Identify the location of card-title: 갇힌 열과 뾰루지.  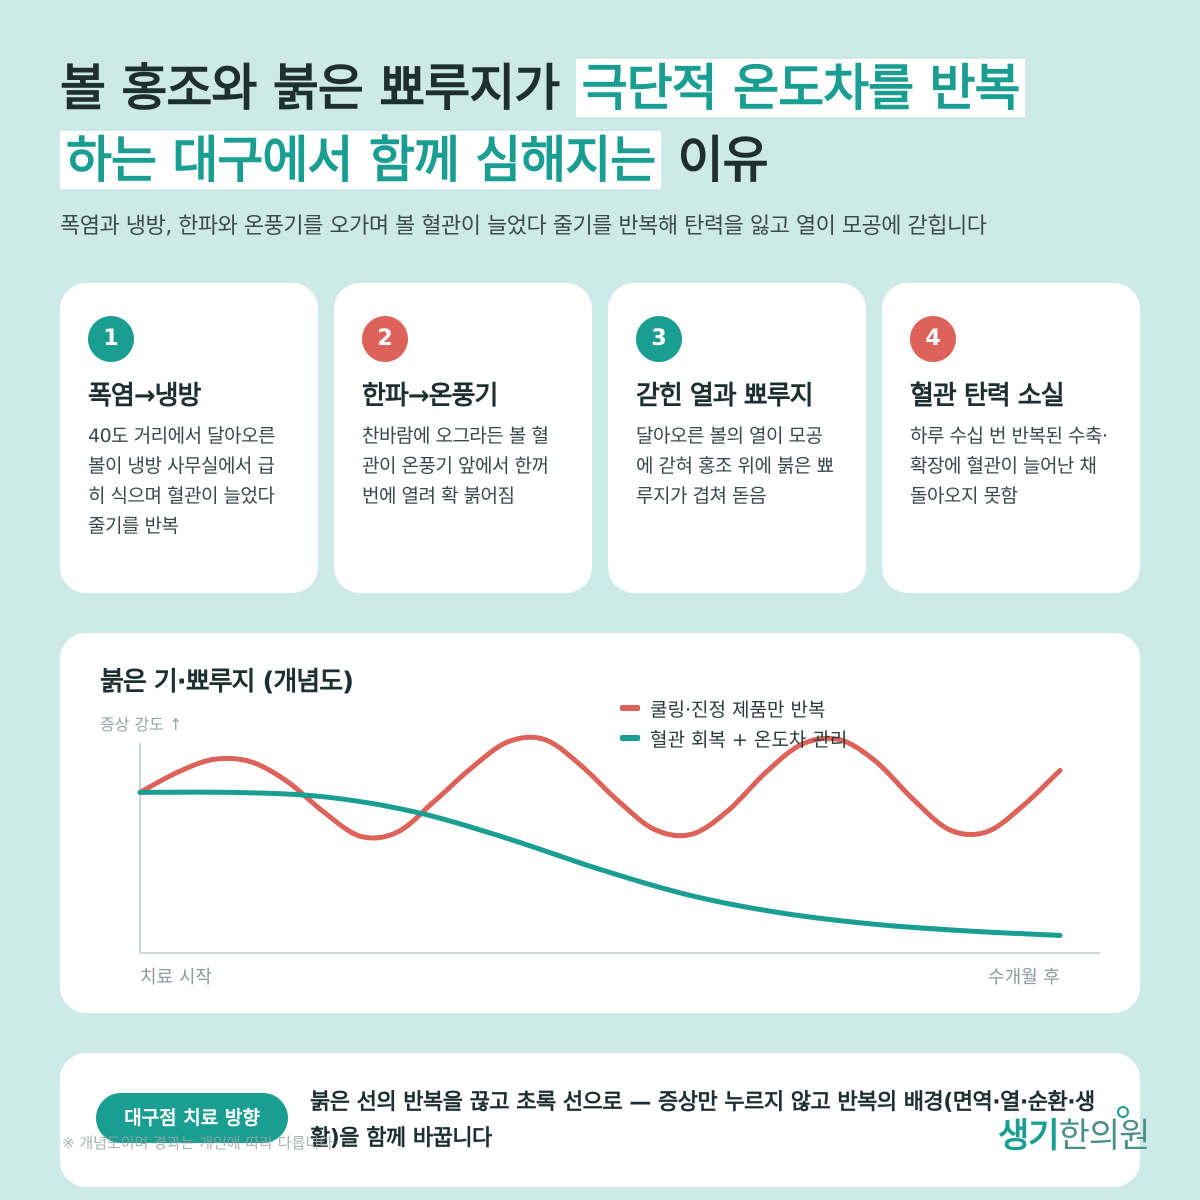
(725, 396).